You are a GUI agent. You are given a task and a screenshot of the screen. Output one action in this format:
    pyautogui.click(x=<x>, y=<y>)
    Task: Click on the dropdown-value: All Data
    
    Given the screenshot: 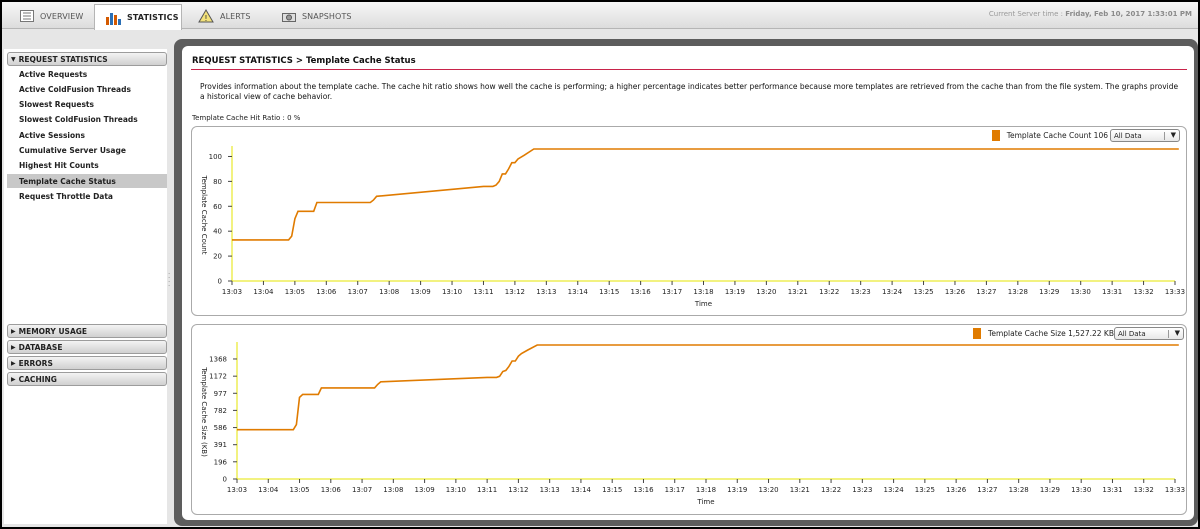 What is the action you would take?
    pyautogui.click(x=1132, y=333)
    